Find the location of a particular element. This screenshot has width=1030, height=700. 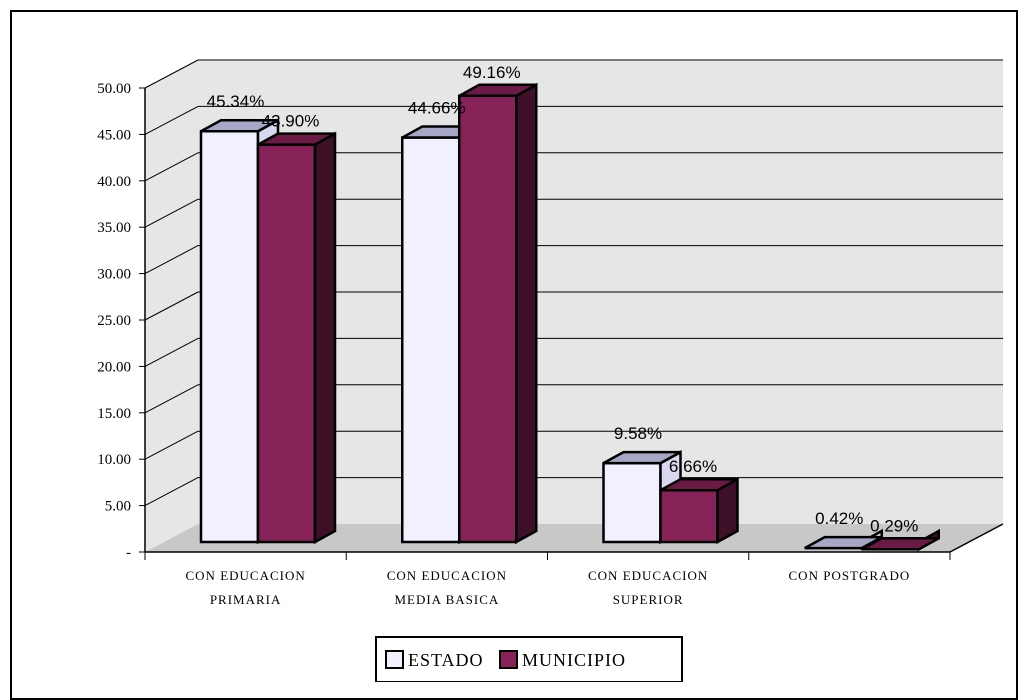

data-label: 44.66% is located at coordinates (437, 108).